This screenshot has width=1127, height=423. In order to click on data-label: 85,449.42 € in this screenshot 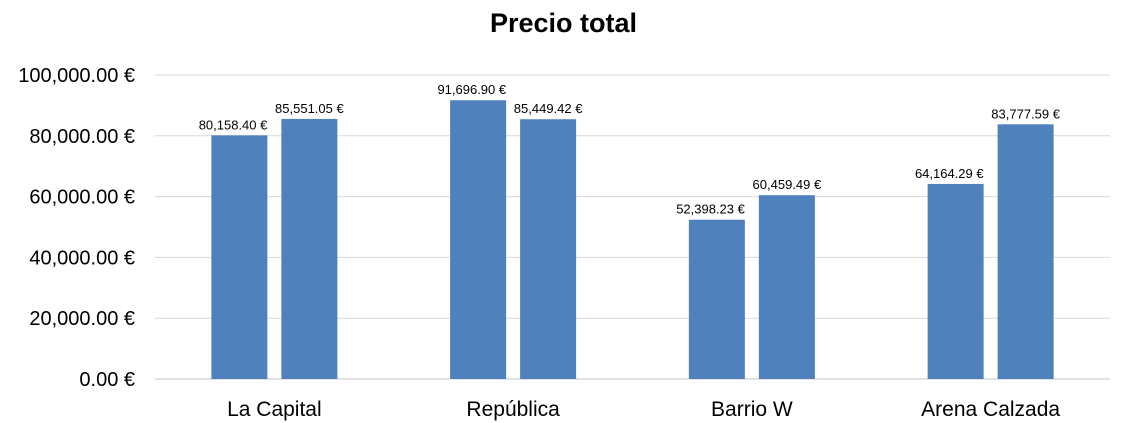, I will do `click(548, 108)`.